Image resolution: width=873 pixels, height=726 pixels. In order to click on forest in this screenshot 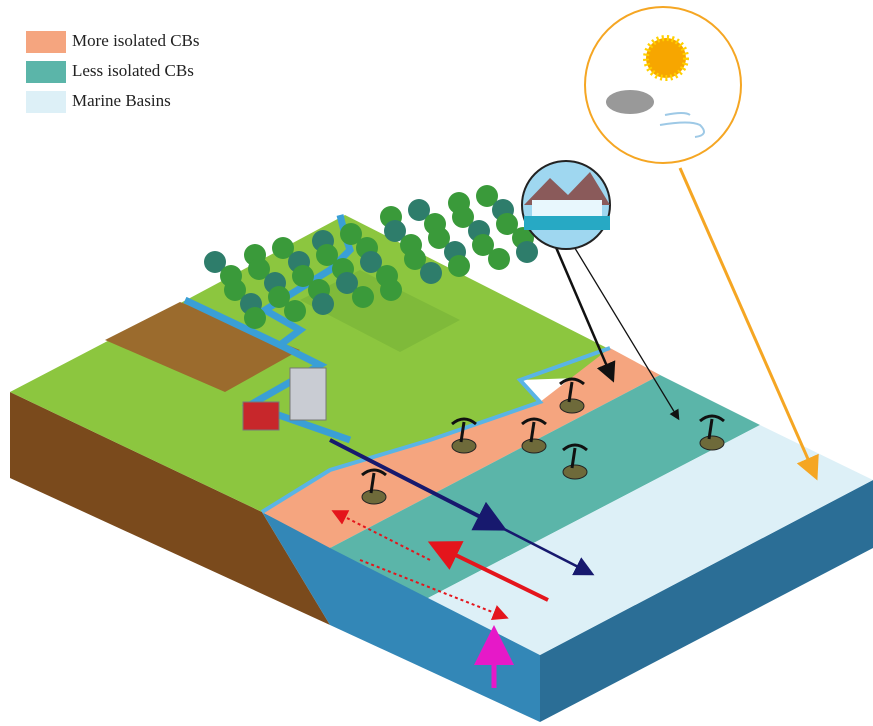, I will do `click(371, 257)`.